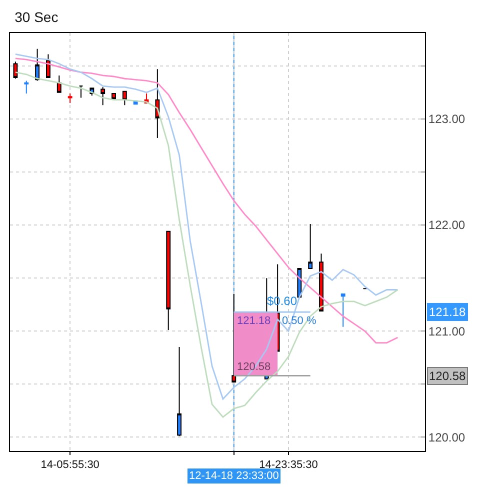 The width and height of the screenshot is (487, 487). What do you see at coordinates (70, 465) in the screenshot?
I see `x-tick-label: 14-05:55:30` at bounding box center [70, 465].